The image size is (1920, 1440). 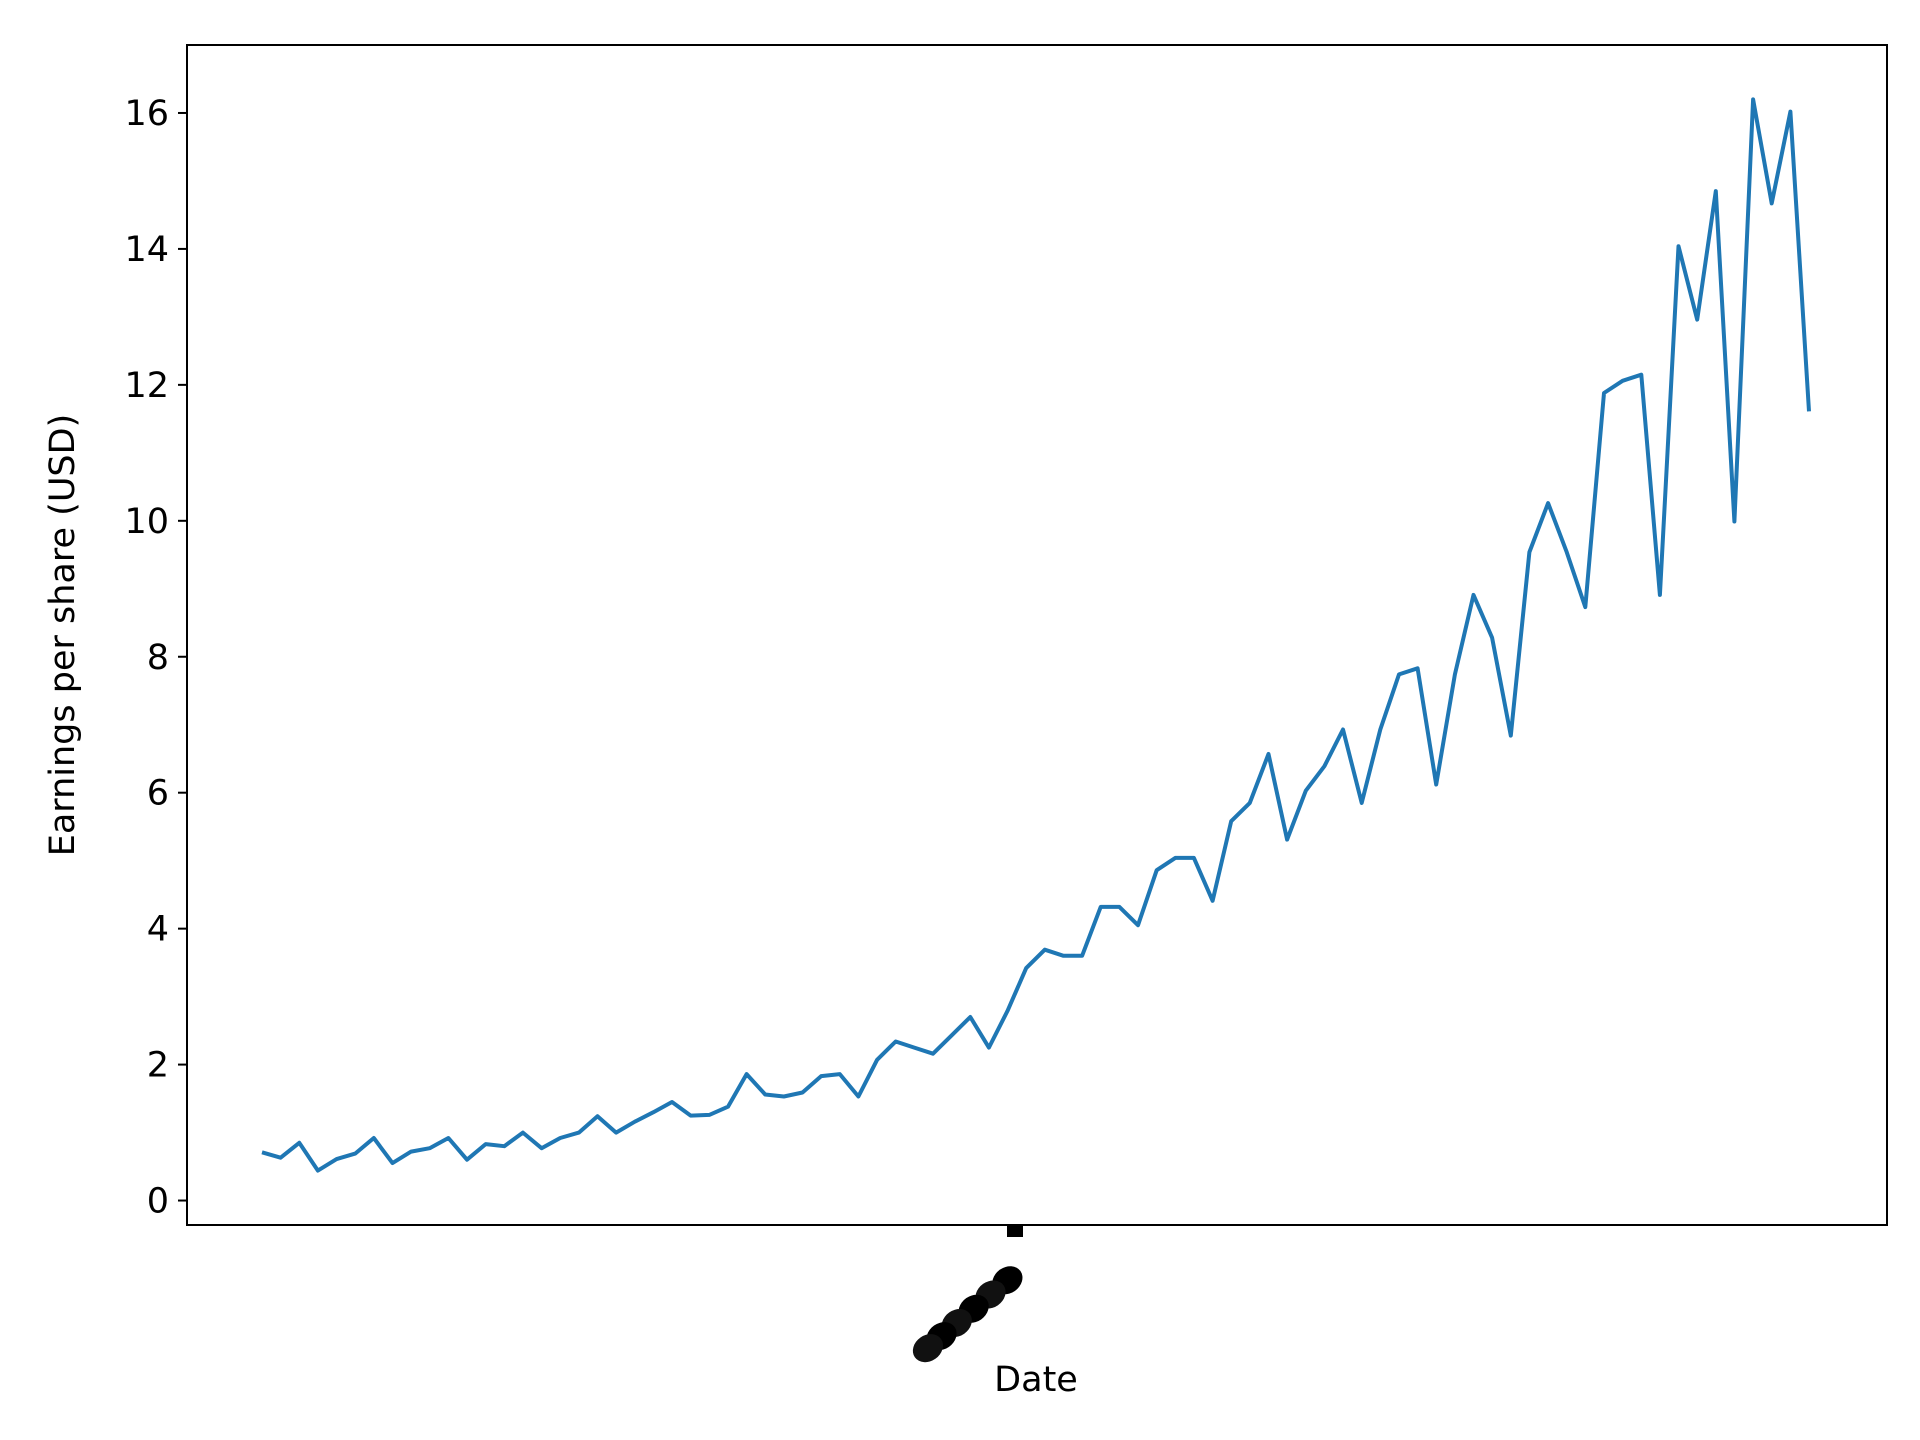 What do you see at coordinates (146, 250) in the screenshot?
I see `y-tick-label: 14` at bounding box center [146, 250].